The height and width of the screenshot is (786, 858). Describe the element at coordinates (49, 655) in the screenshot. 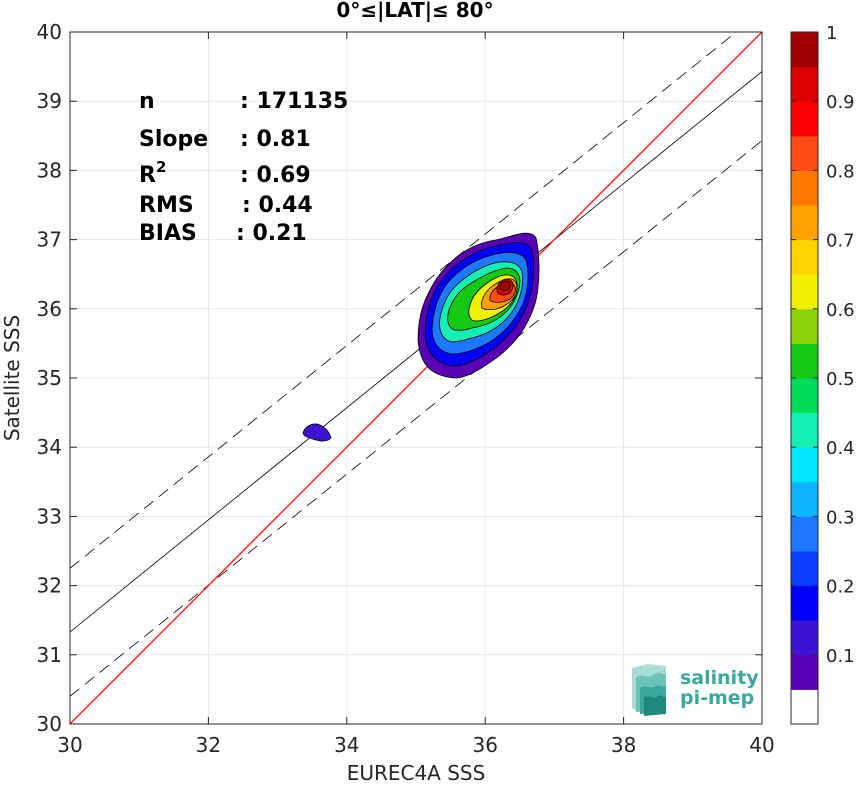

I see `y-tick-label: 31` at that location.